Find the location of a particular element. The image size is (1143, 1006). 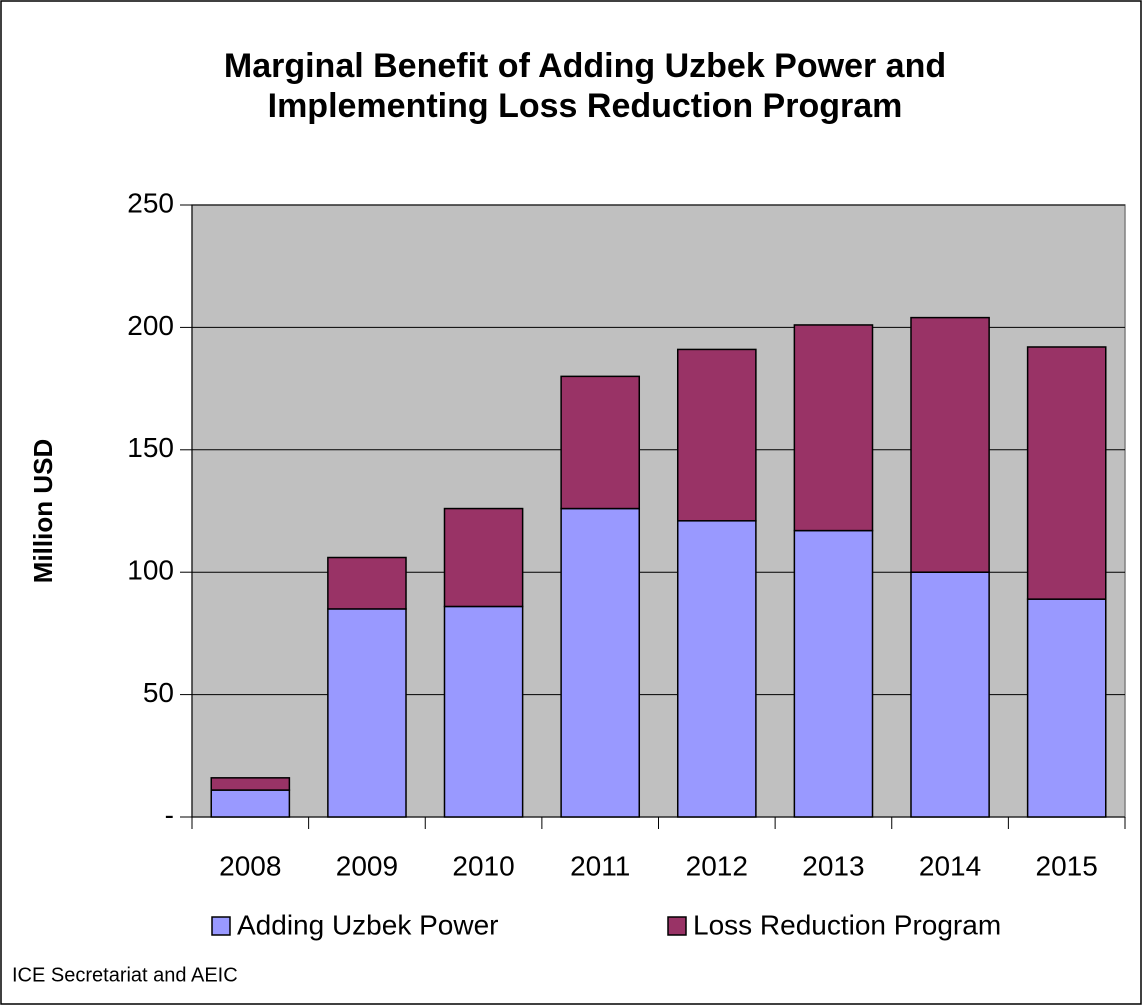

x-tick-label: 2012 is located at coordinates (717, 865).